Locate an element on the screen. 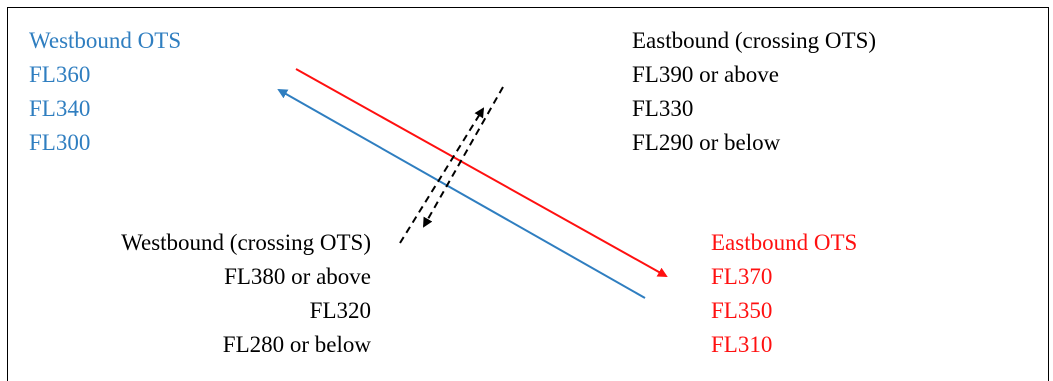 This screenshot has width=1053, height=381. eastbound-ots-level-3: FL310 is located at coordinates (742, 344).